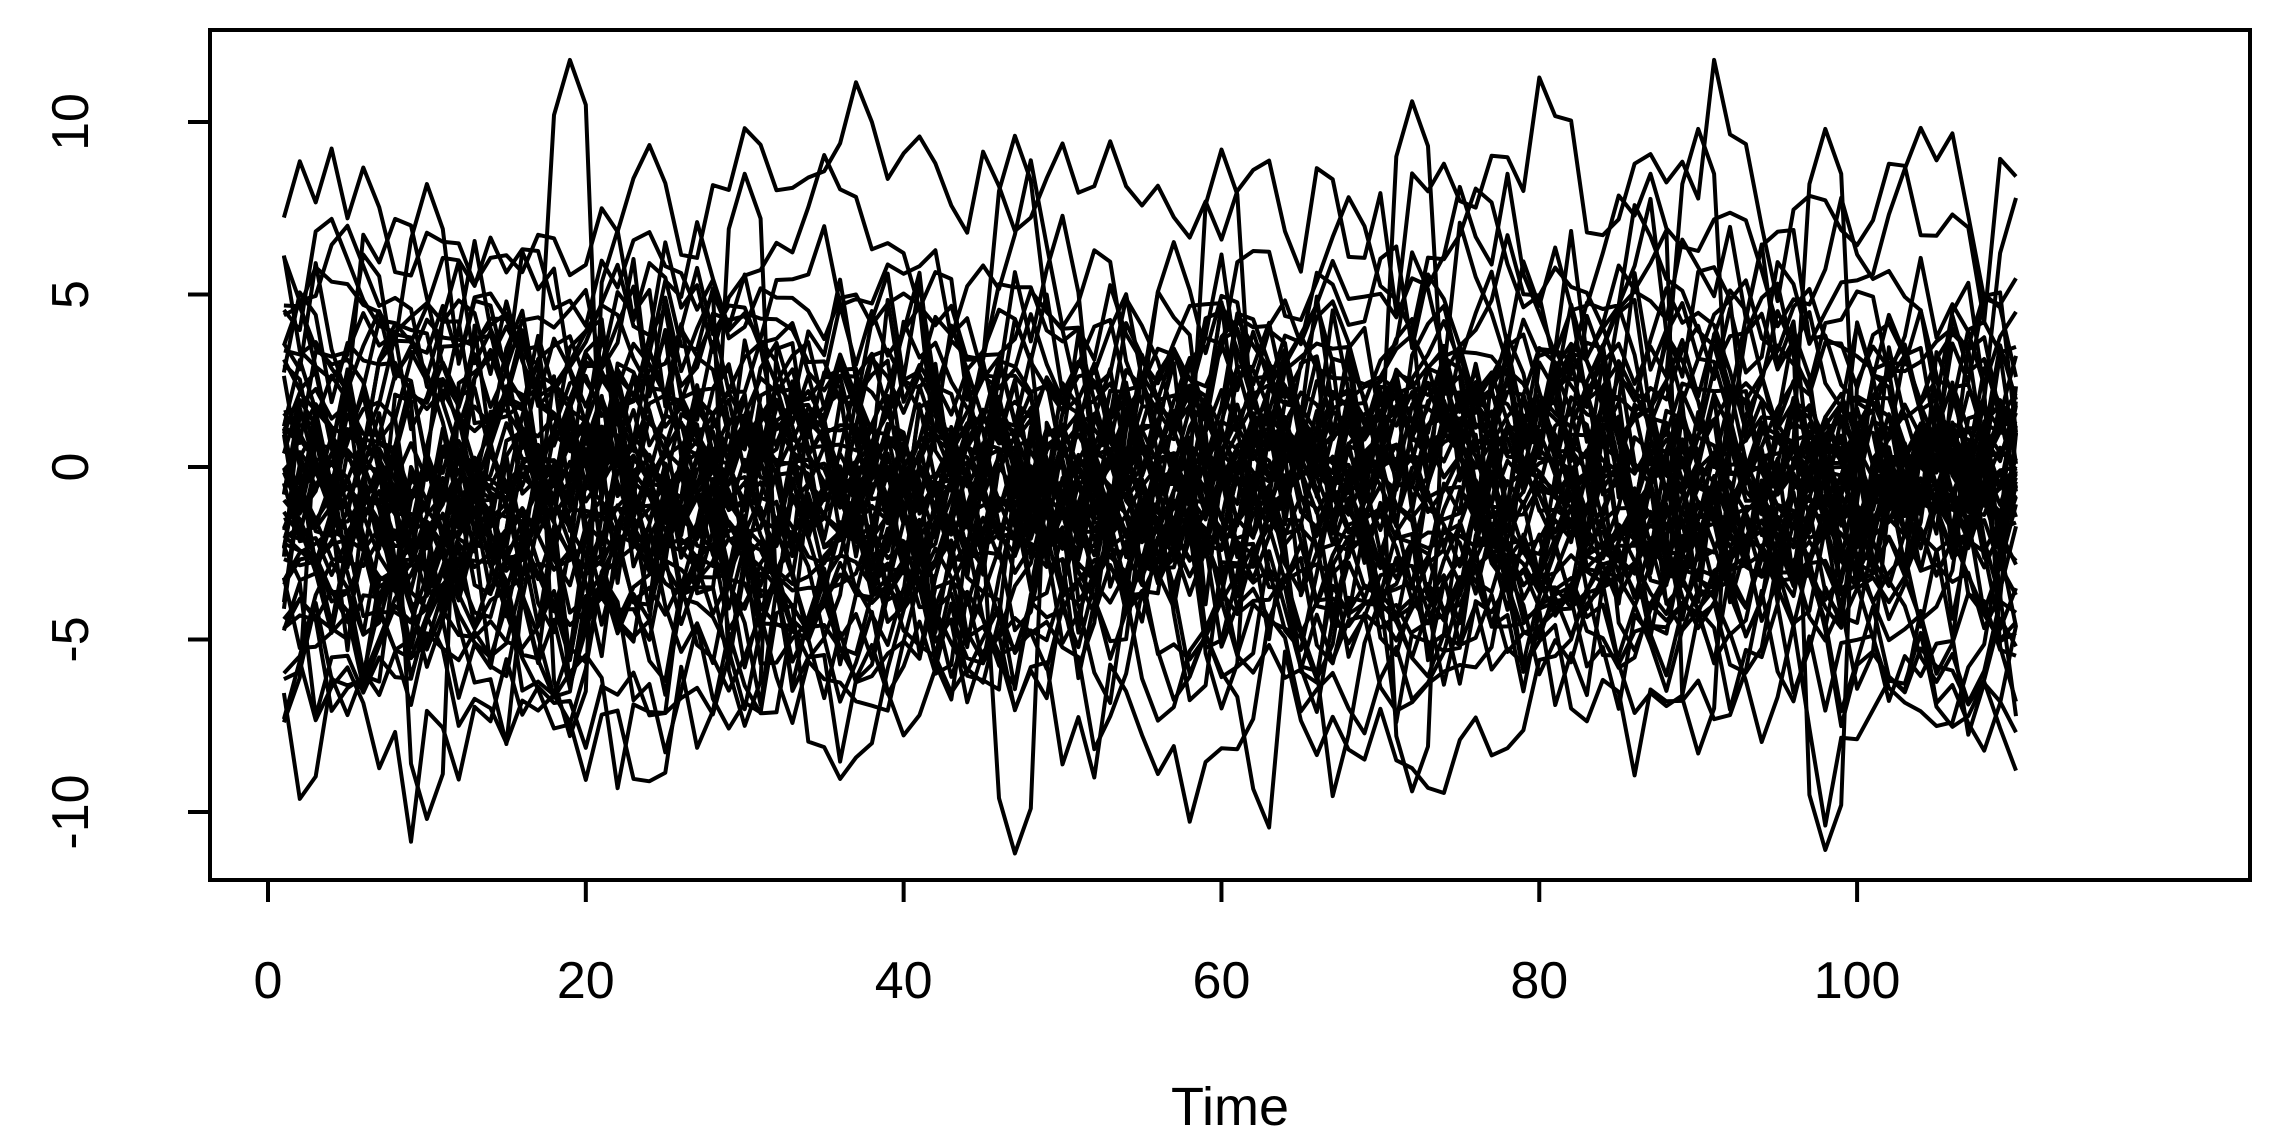 The height and width of the screenshot is (1136, 2284). What do you see at coordinates (71, 122) in the screenshot?
I see `y-tick-label: 10` at bounding box center [71, 122].